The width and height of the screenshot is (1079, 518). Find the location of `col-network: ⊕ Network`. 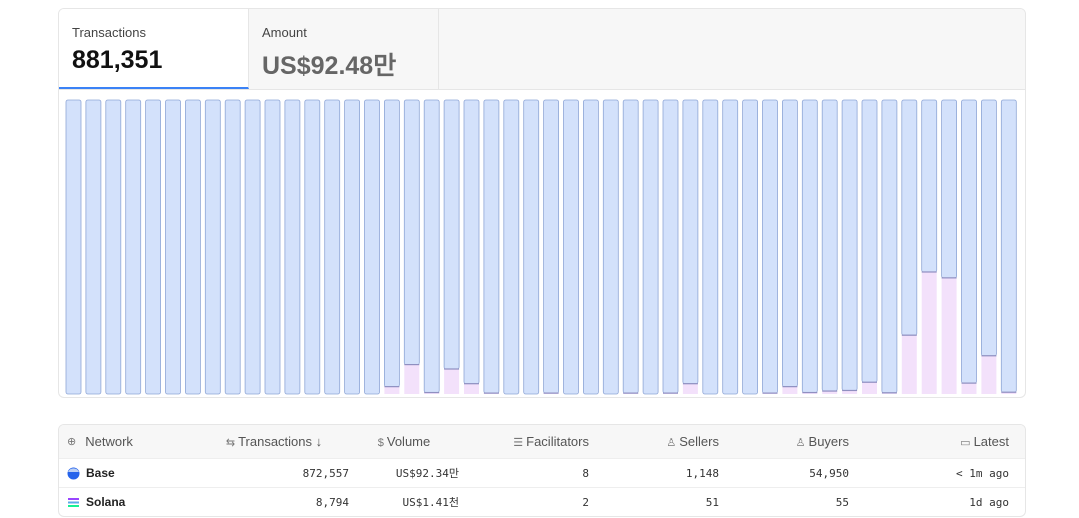

col-network: ⊕ Network is located at coordinates (129, 441).